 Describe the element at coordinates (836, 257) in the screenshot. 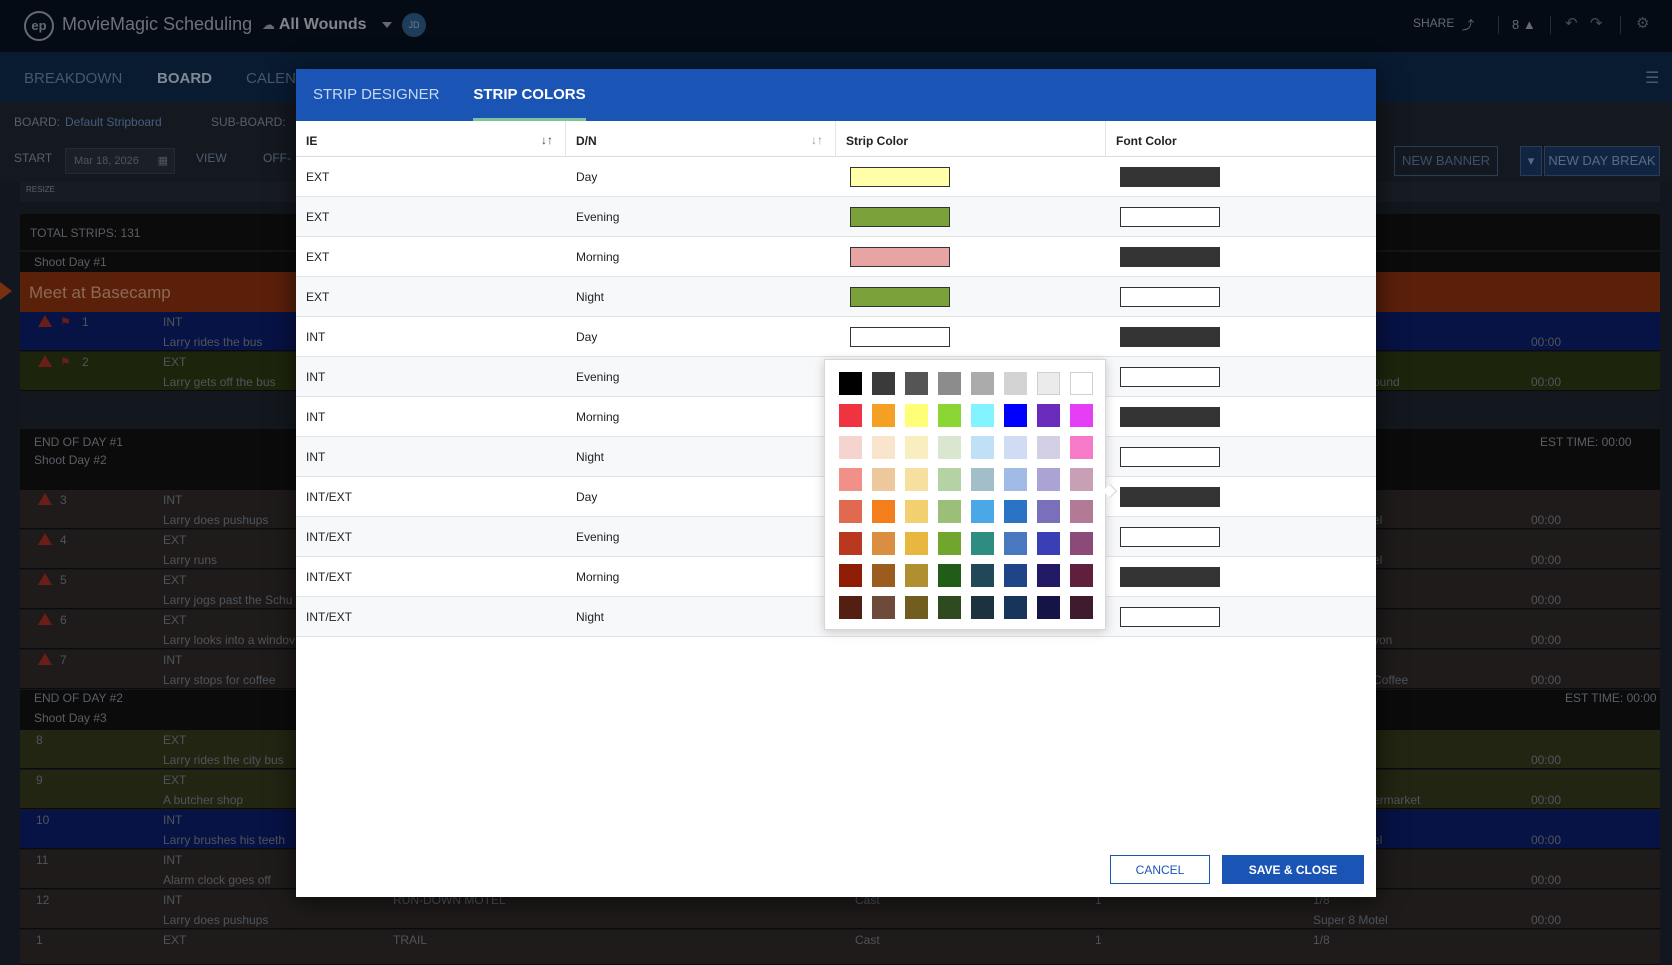

I see `table-row: EXT Morning` at that location.